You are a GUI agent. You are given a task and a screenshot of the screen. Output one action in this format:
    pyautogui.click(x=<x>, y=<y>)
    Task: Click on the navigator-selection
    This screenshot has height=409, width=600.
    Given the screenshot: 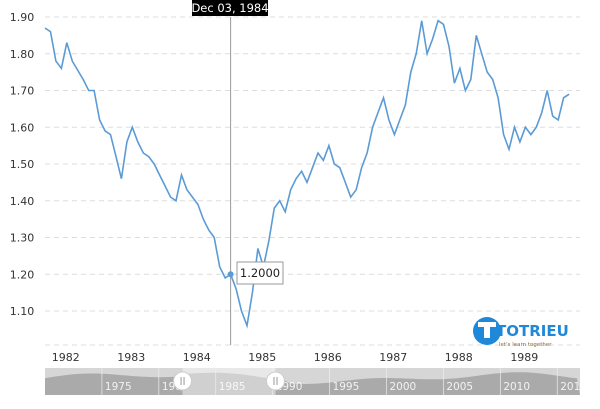 What is the action you would take?
    pyautogui.click(x=229, y=381)
    